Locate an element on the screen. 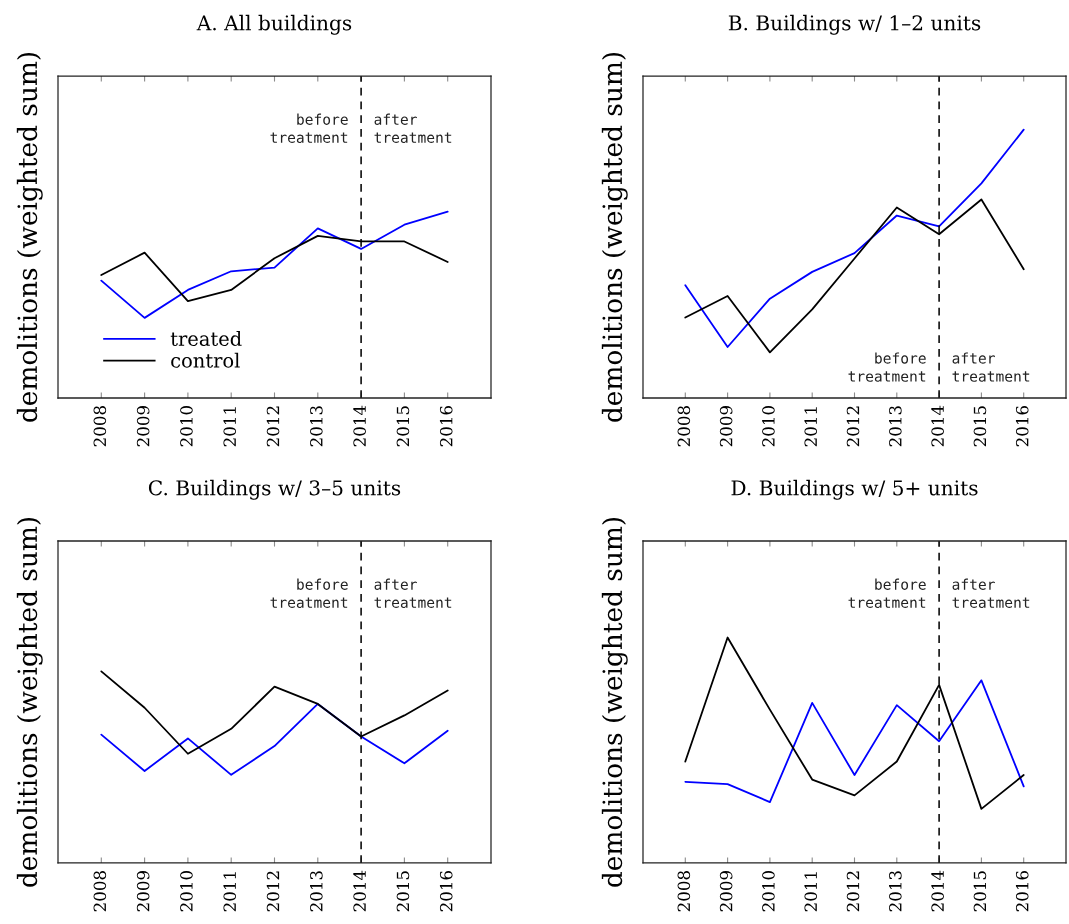 This screenshot has width=1069, height=924. chart-title: C. Buildings w/ 3–5 units is located at coordinates (274, 489).